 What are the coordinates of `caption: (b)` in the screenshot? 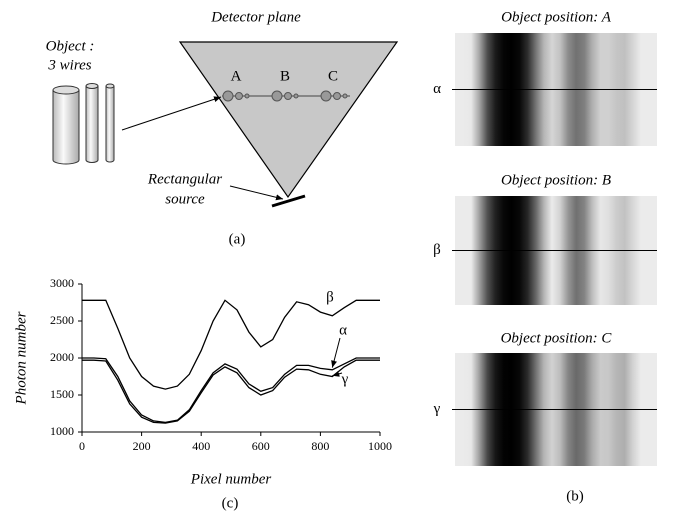 It's located at (575, 496).